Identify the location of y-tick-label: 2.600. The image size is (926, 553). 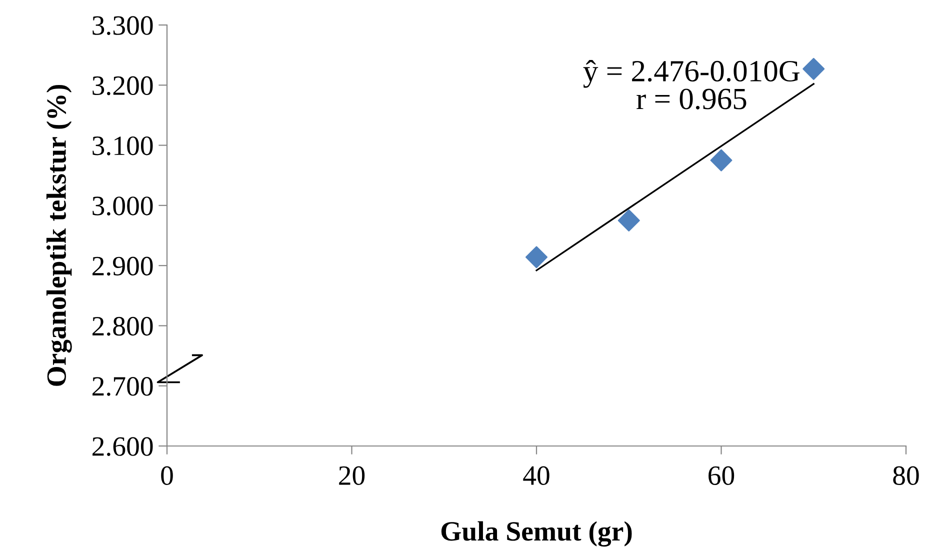
(122, 446).